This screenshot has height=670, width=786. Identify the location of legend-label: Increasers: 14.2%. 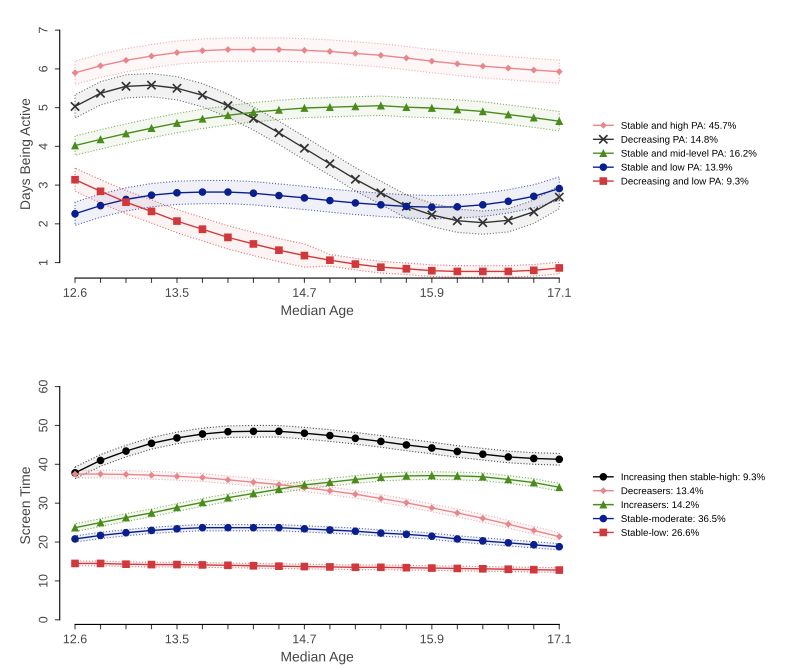
(660, 504).